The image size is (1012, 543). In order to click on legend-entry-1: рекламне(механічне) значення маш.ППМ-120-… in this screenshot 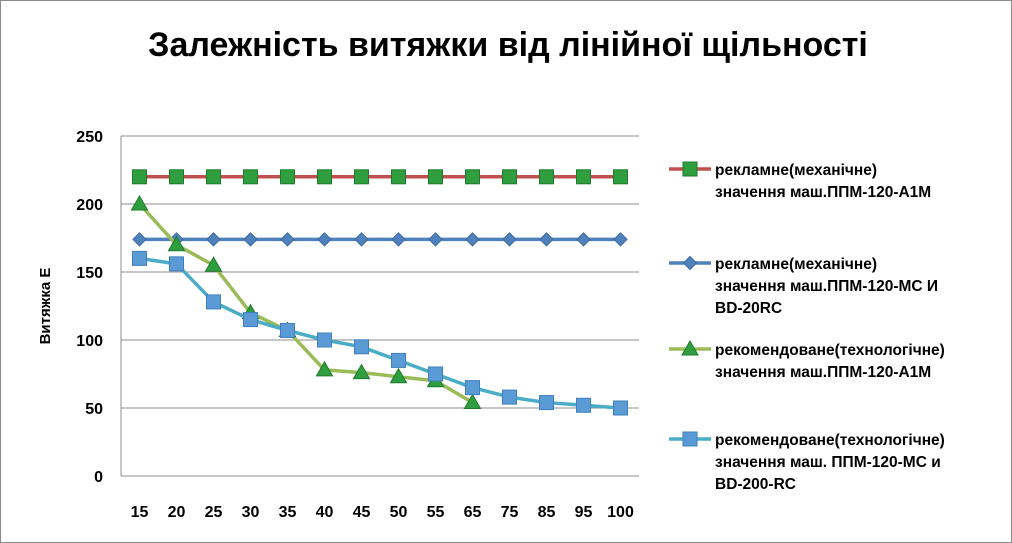, I will do `click(800, 181)`.